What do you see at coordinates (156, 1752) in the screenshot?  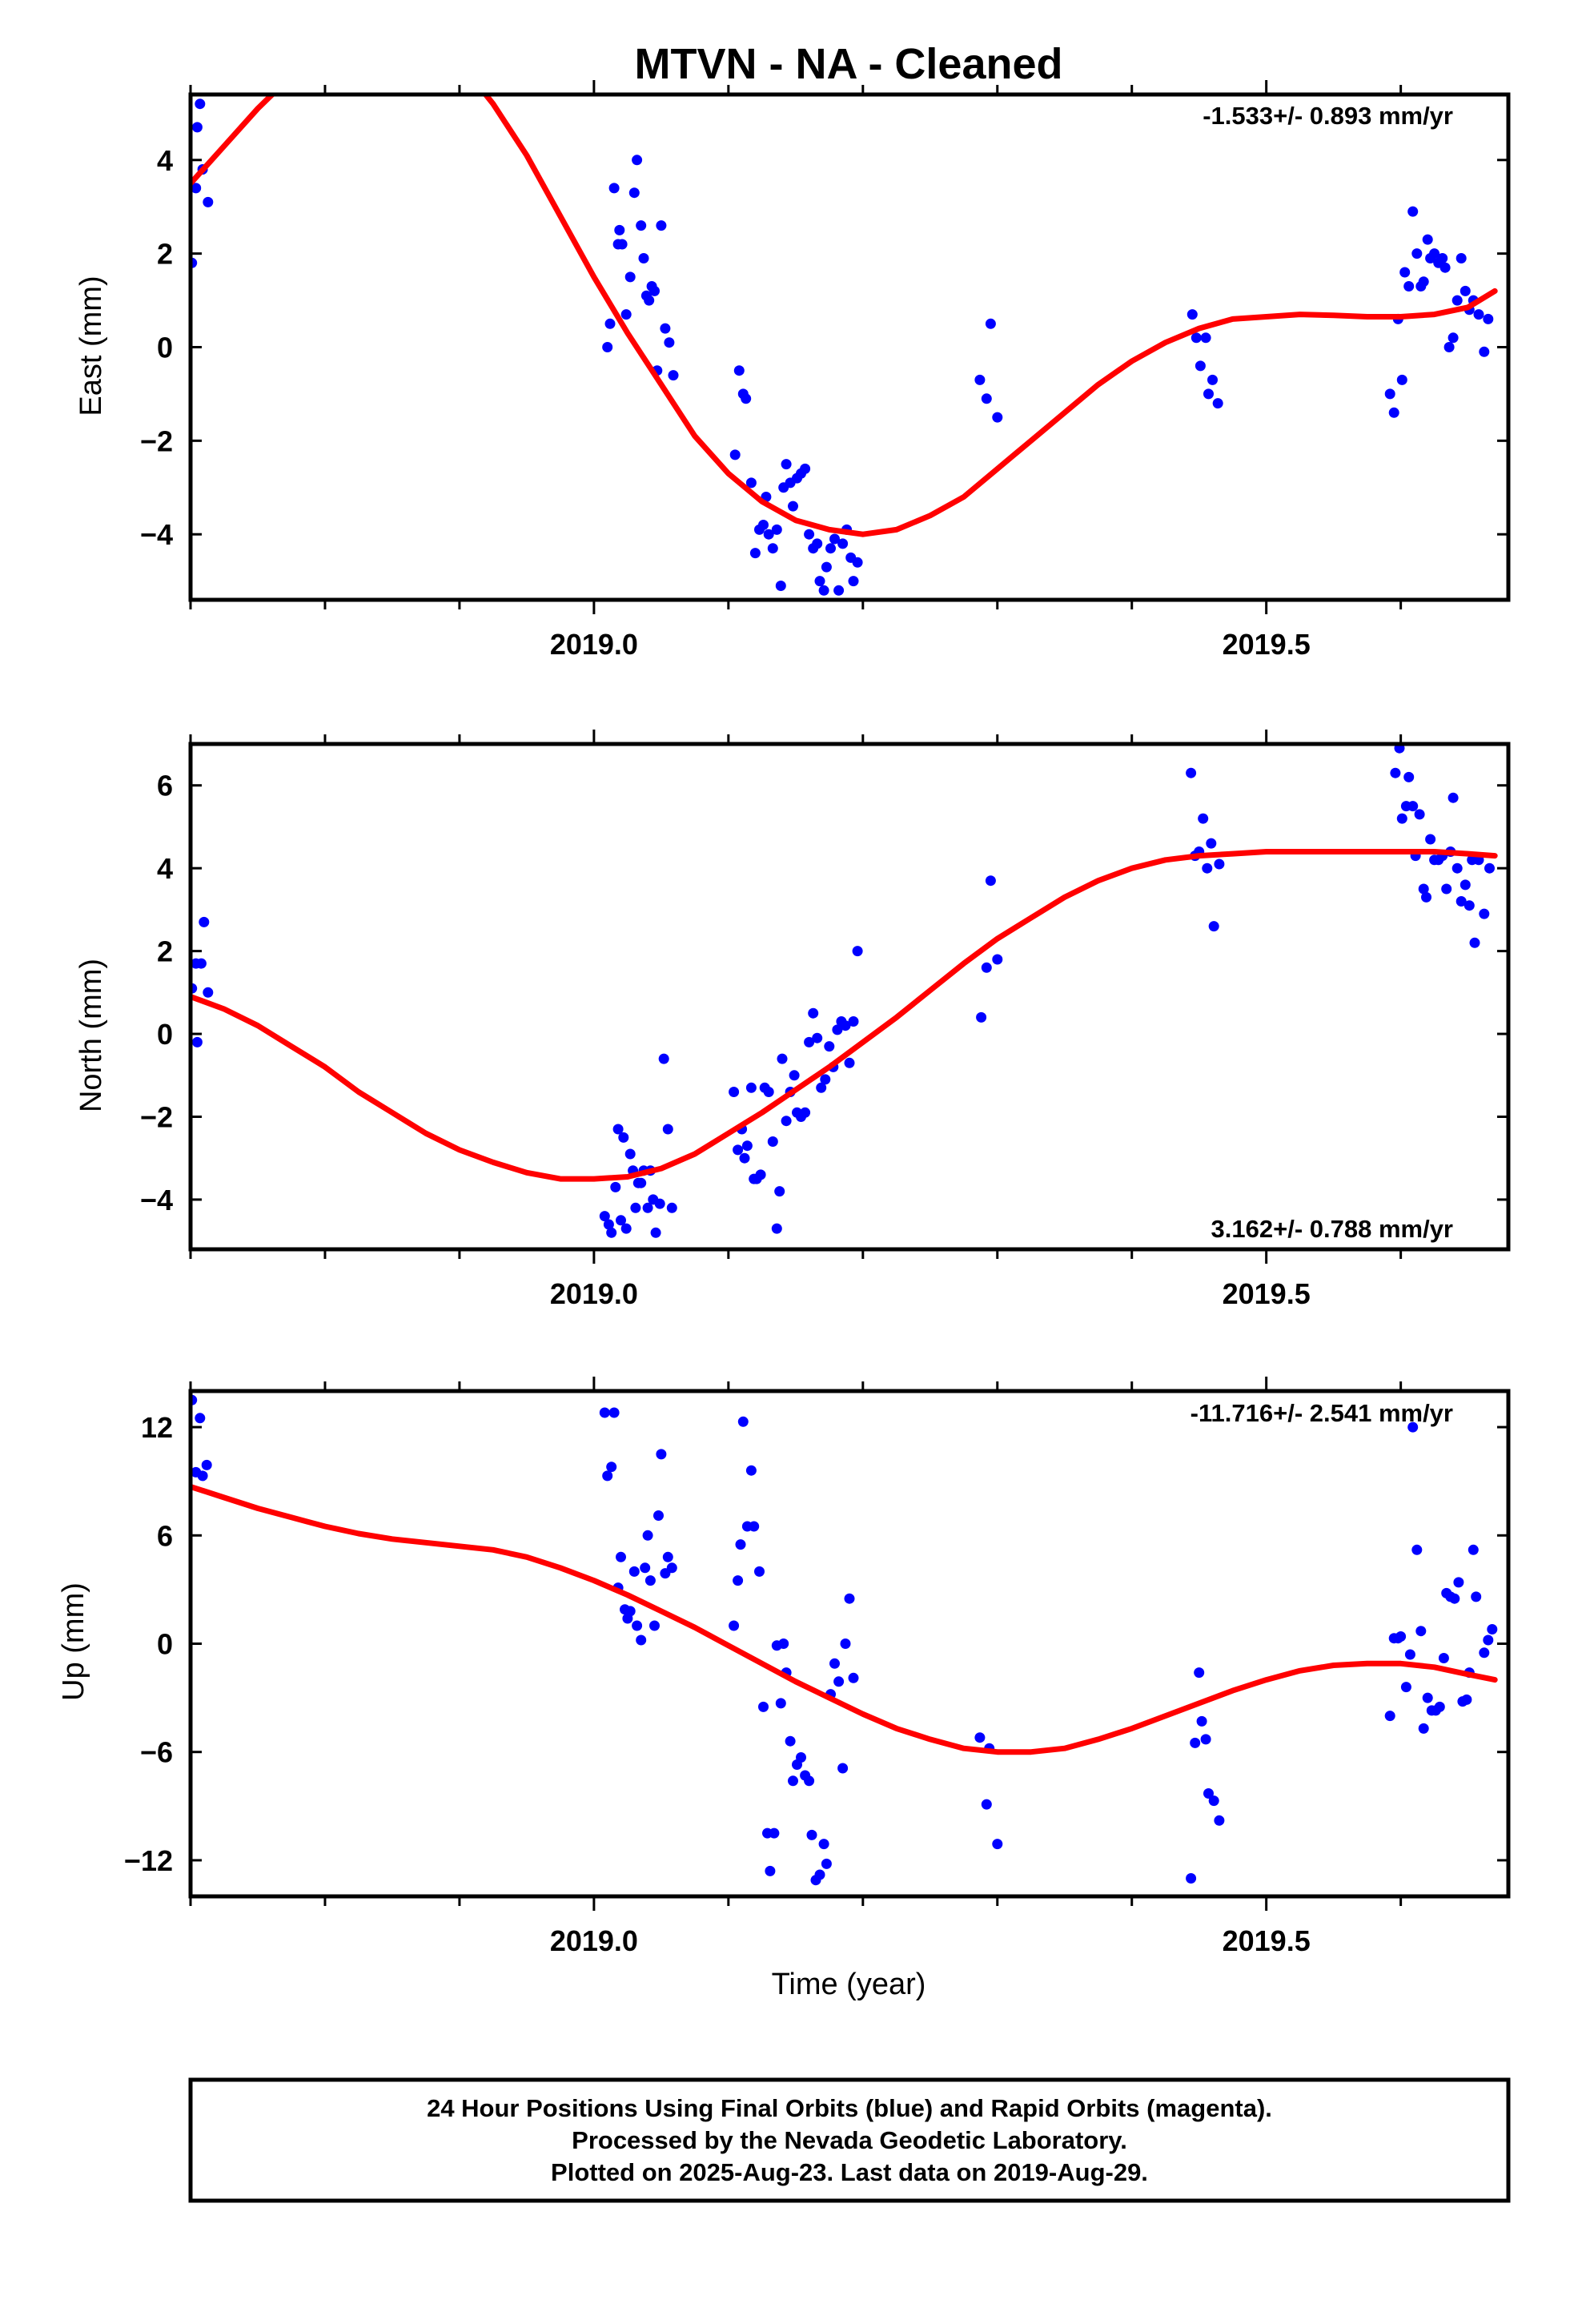 I see `up-y-tick-label: −6` at bounding box center [156, 1752].